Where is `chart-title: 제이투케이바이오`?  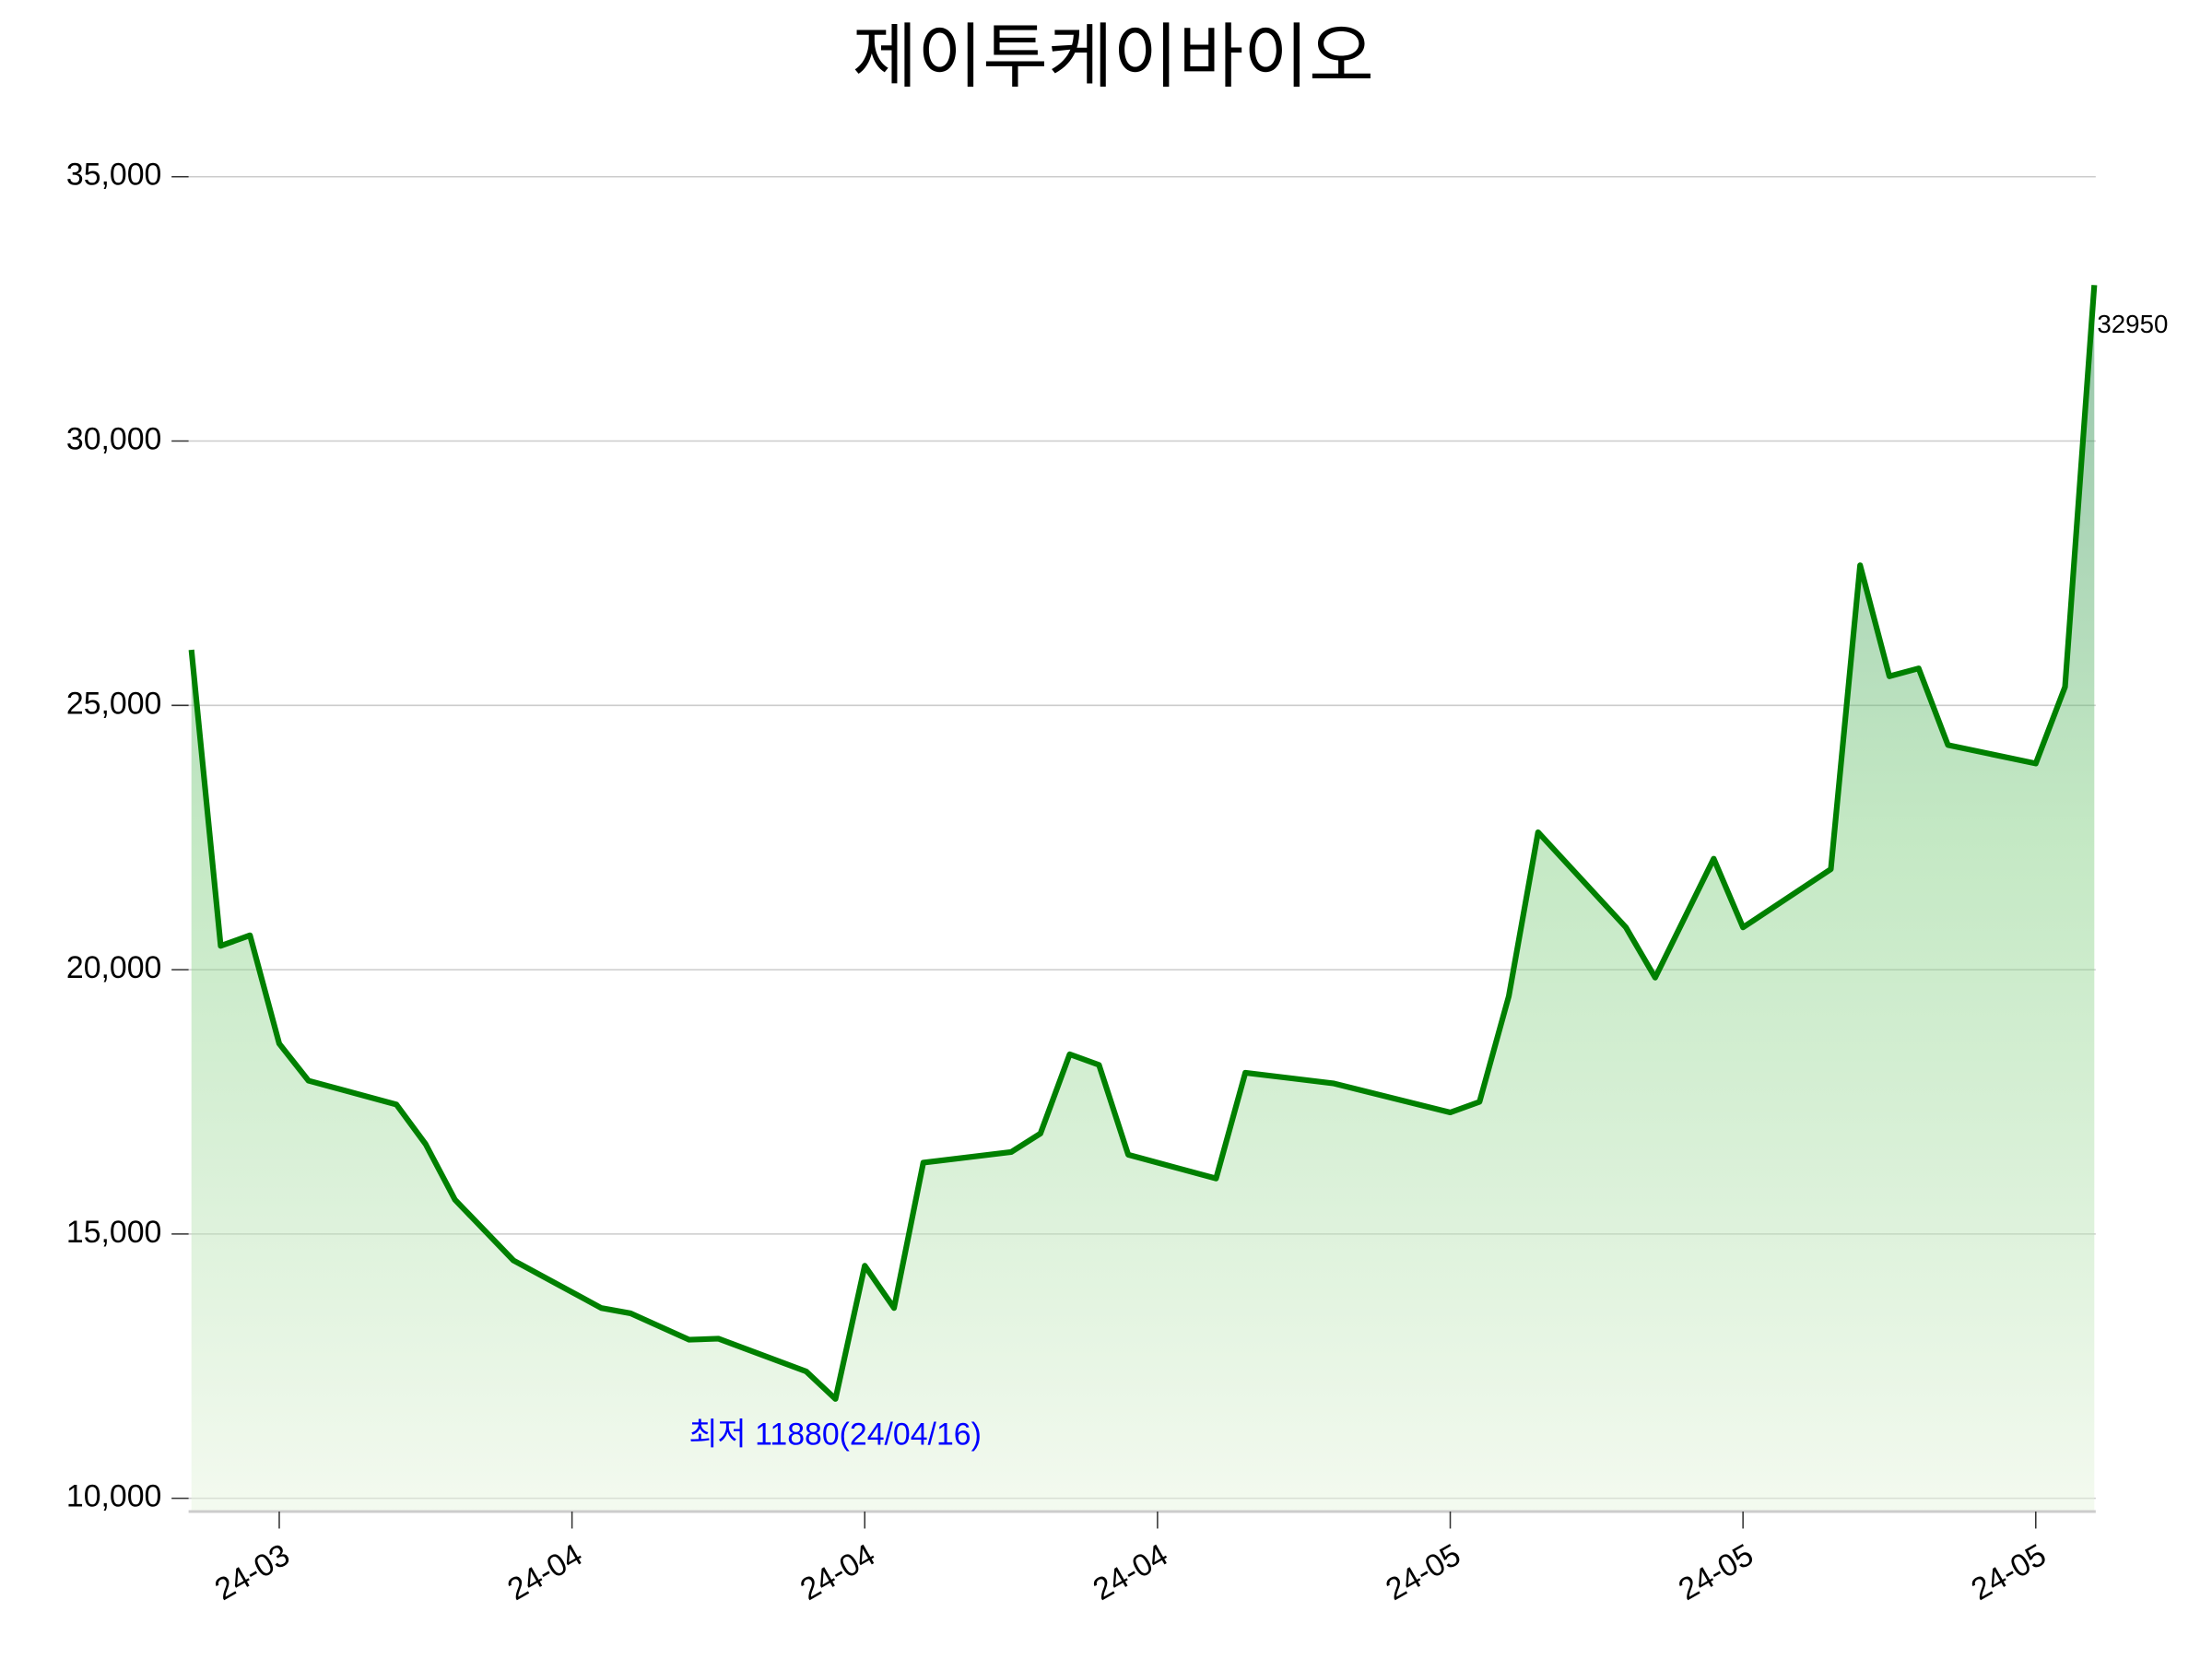 chart-title: 제이투케이바이오 is located at coordinates (1113, 57).